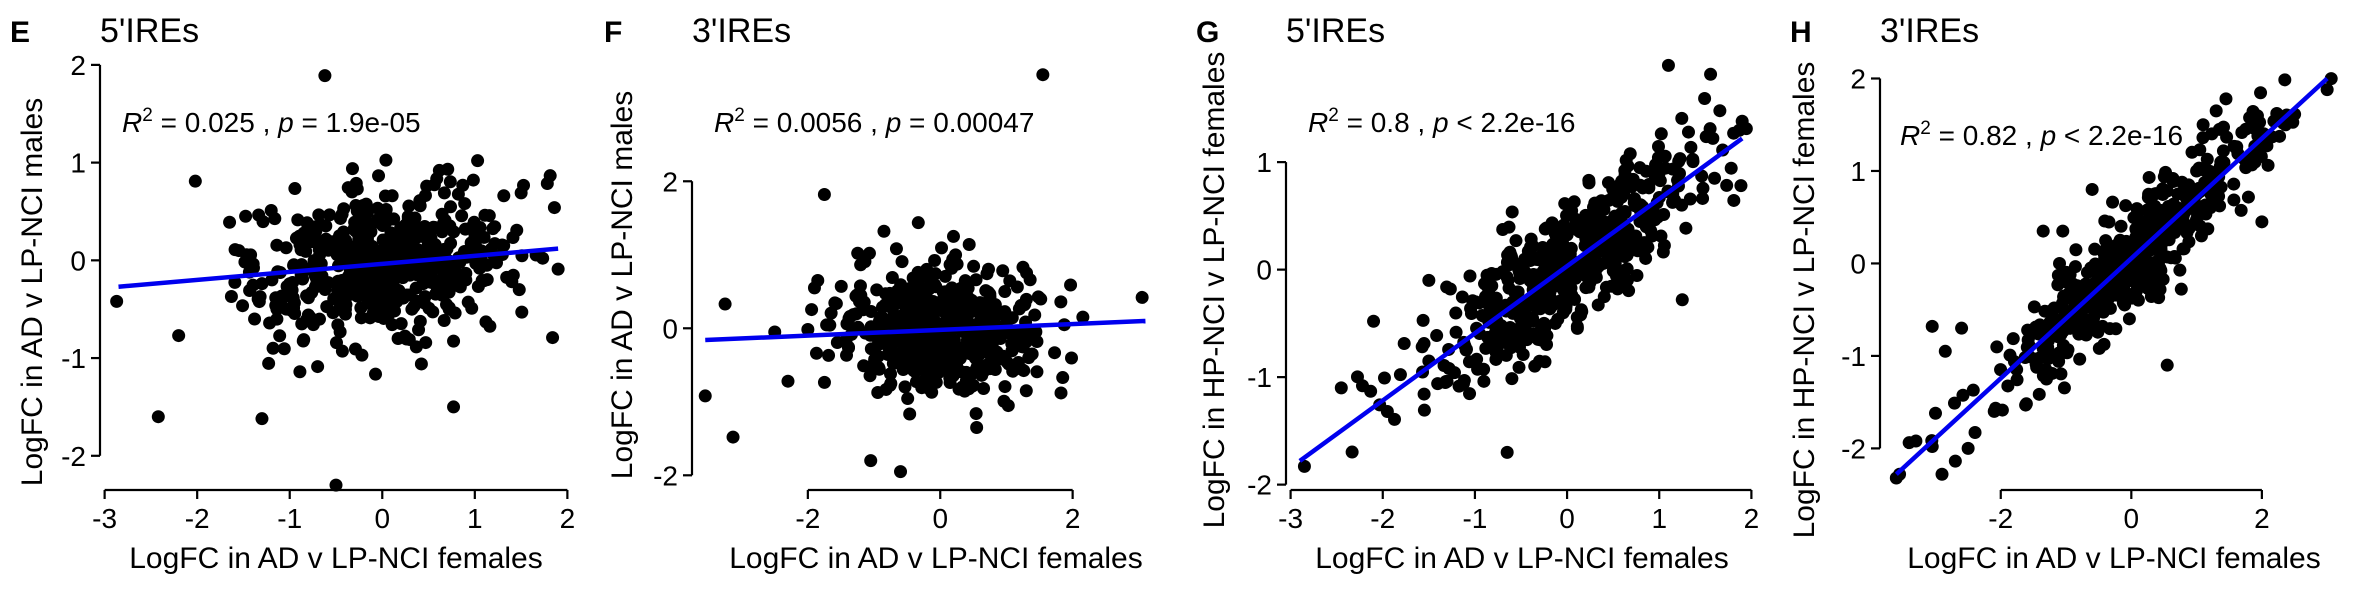 The width and height of the screenshot is (2362, 590). What do you see at coordinates (1853, 356) in the screenshot?
I see `y-tick-label: -1` at bounding box center [1853, 356].